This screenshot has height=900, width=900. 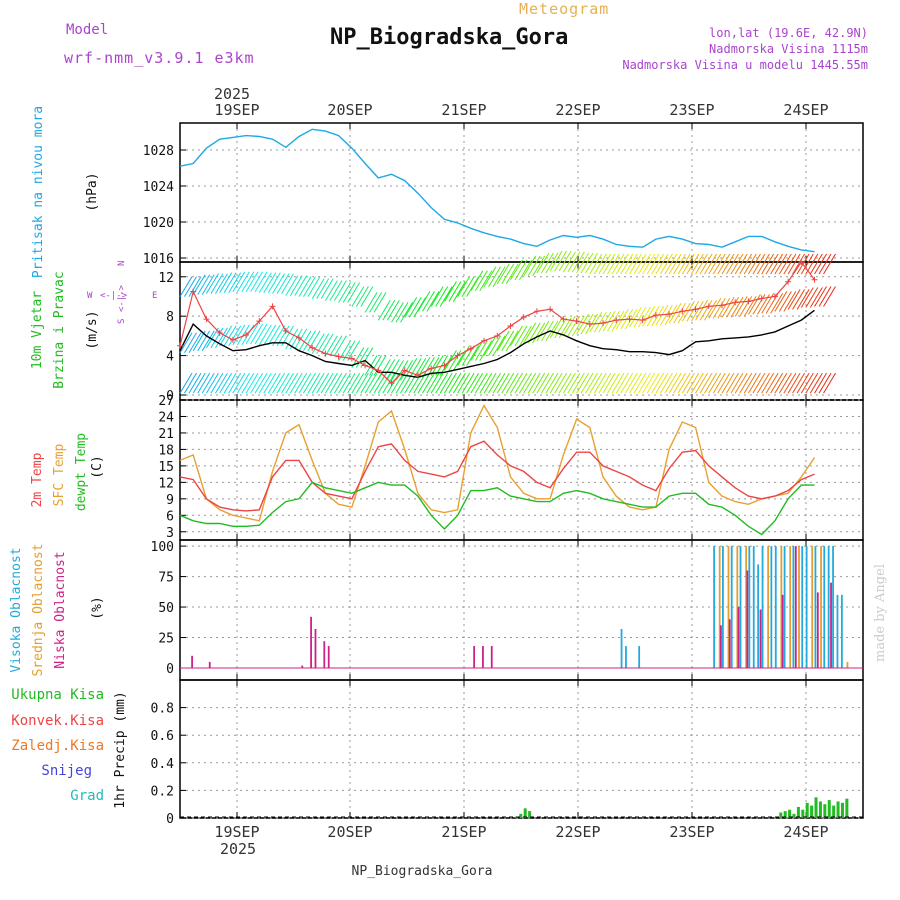 What do you see at coordinates (120, 749) in the screenshot?
I see `precip-unit: 1hr Precip (mm)` at bounding box center [120, 749].